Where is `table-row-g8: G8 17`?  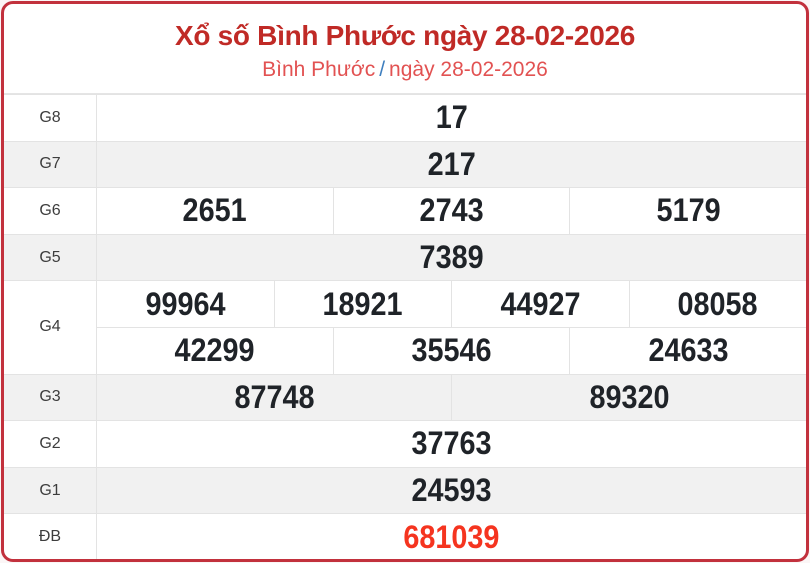
table-row-g8: G8 17 is located at coordinates (405, 117).